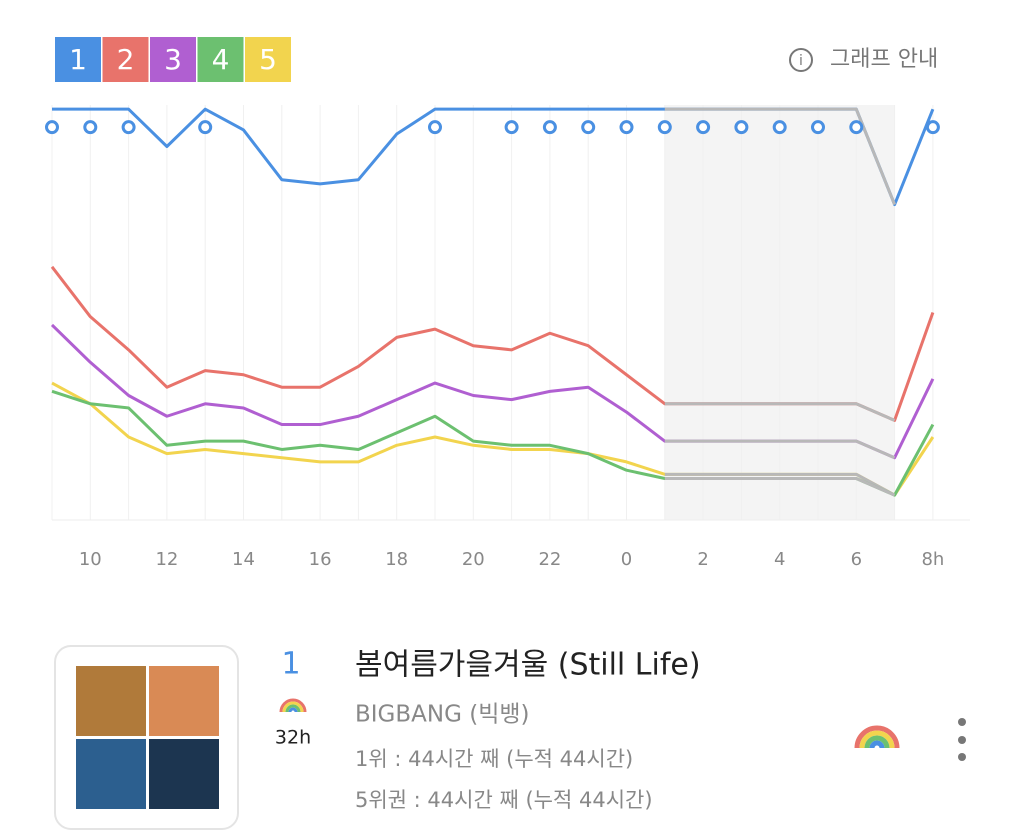 The image size is (1024, 840). I want to click on x-tick-label: 14, so click(243, 559).